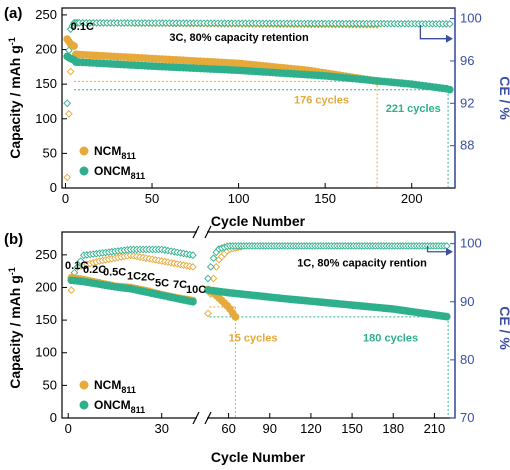 The width and height of the screenshot is (510, 470). What do you see at coordinates (270, 428) in the screenshot?
I see `panel-b-xtick-label: 90` at bounding box center [270, 428].